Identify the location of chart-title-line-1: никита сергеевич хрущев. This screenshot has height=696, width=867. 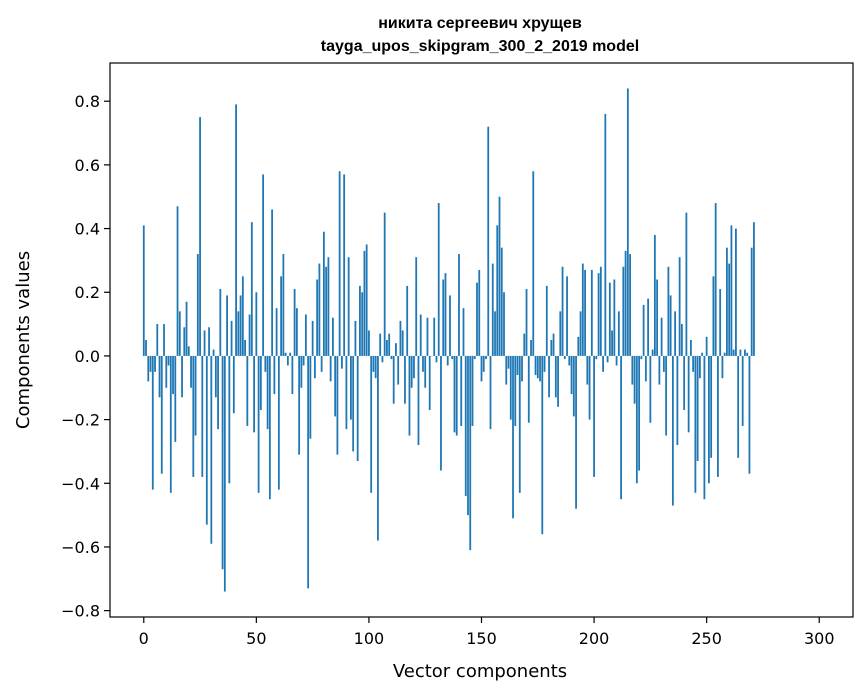
(480, 23).